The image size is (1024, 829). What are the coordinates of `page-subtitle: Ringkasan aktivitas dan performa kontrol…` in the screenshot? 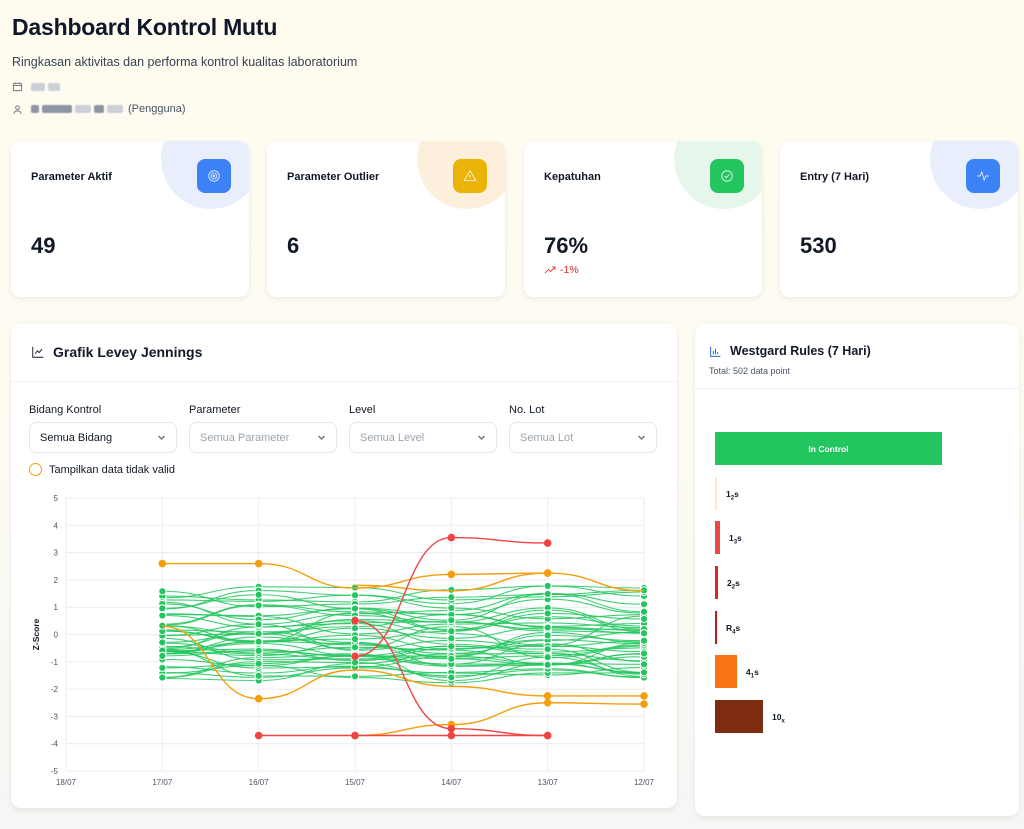 It's located at (185, 62).